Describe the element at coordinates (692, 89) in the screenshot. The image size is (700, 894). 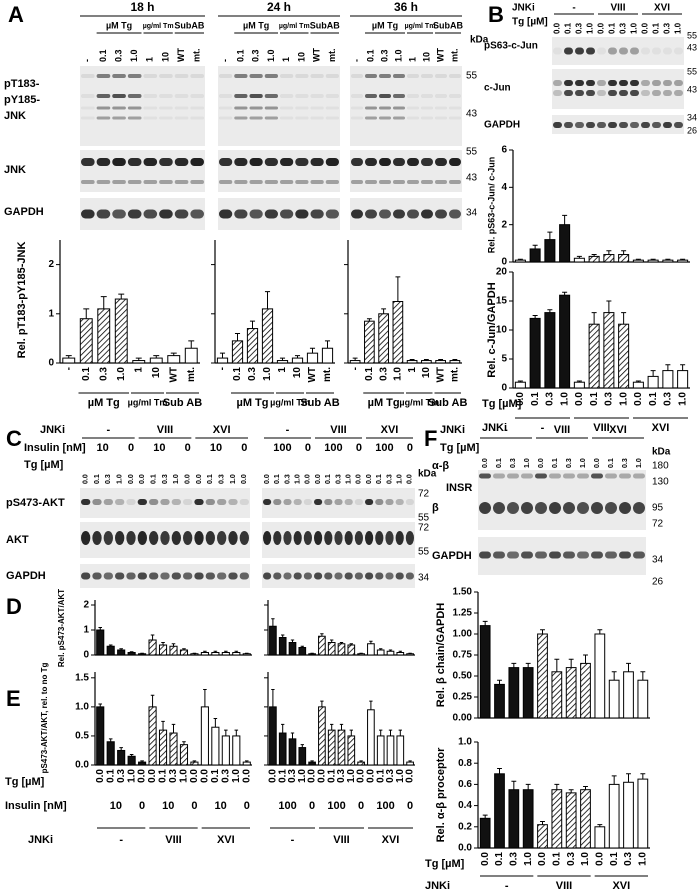
I see `kda-label: 43` at that location.